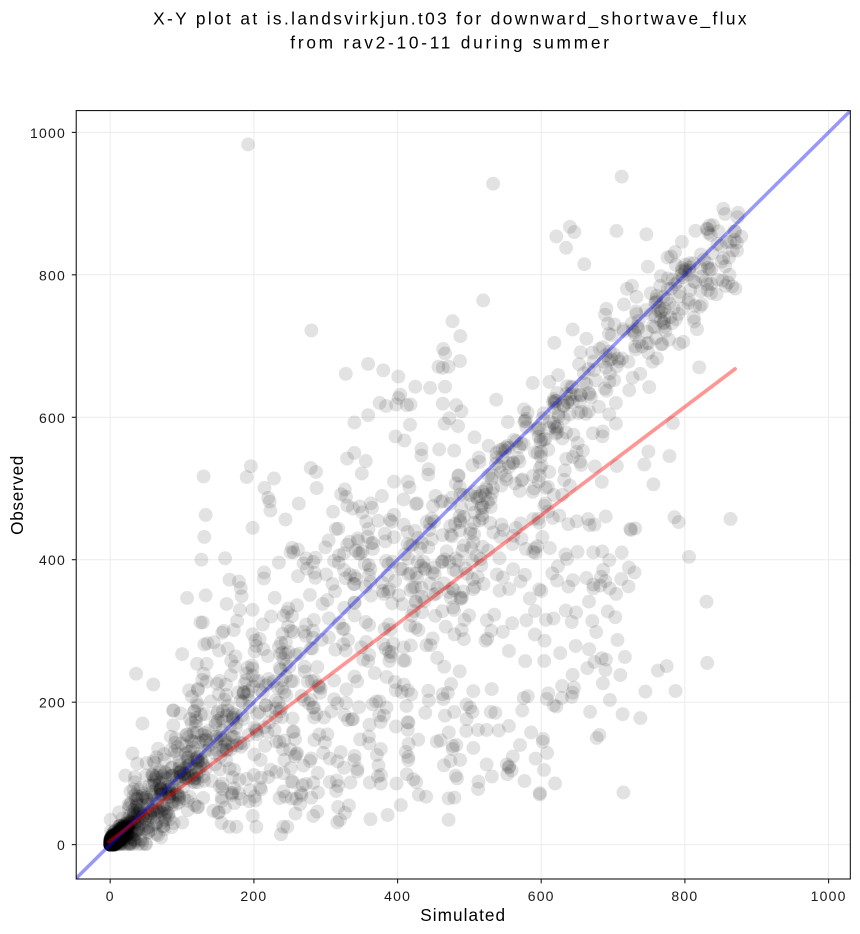  Describe the element at coordinates (463, 915) in the screenshot. I see `svg-text: Simulated` at that location.